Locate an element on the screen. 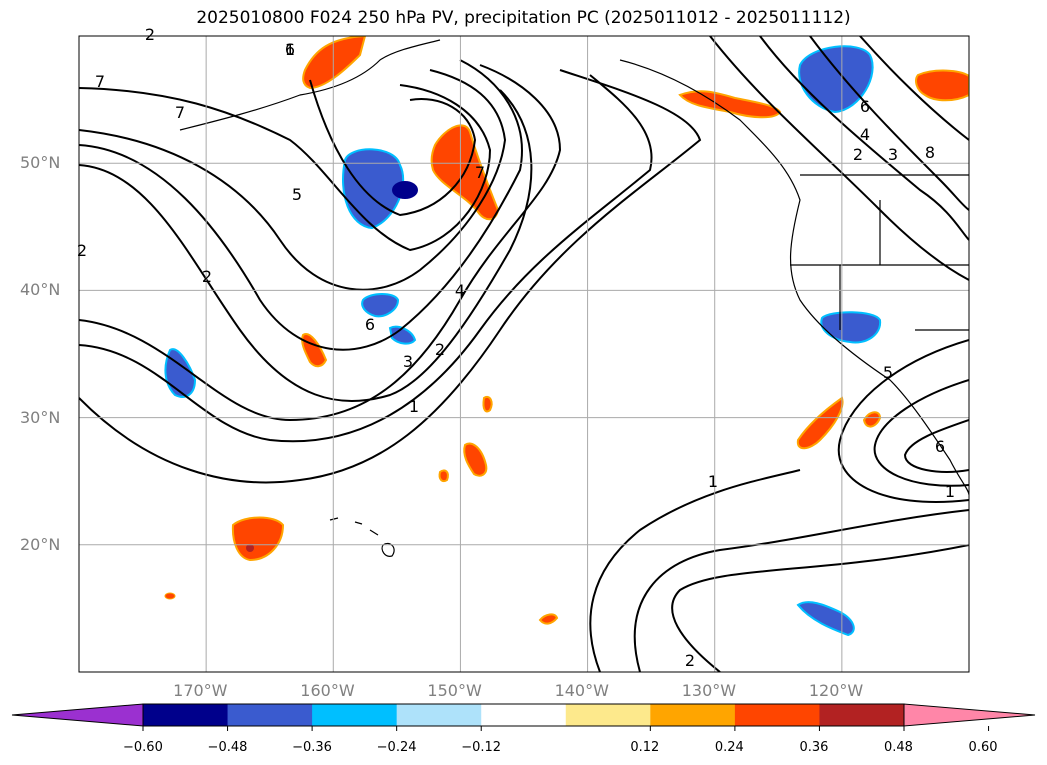 This screenshot has height=765, width=1047. colorbar-frame is located at coordinates (523, 715).